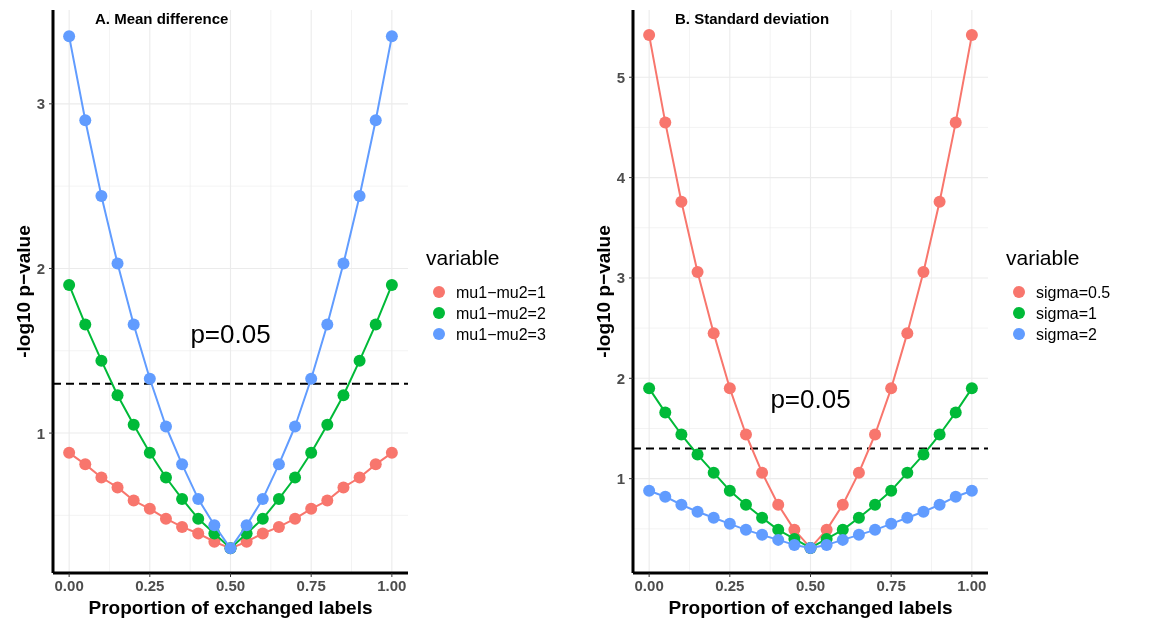  Describe the element at coordinates (162, 18) in the screenshot. I see `chart-title: A. Mean difference` at that location.